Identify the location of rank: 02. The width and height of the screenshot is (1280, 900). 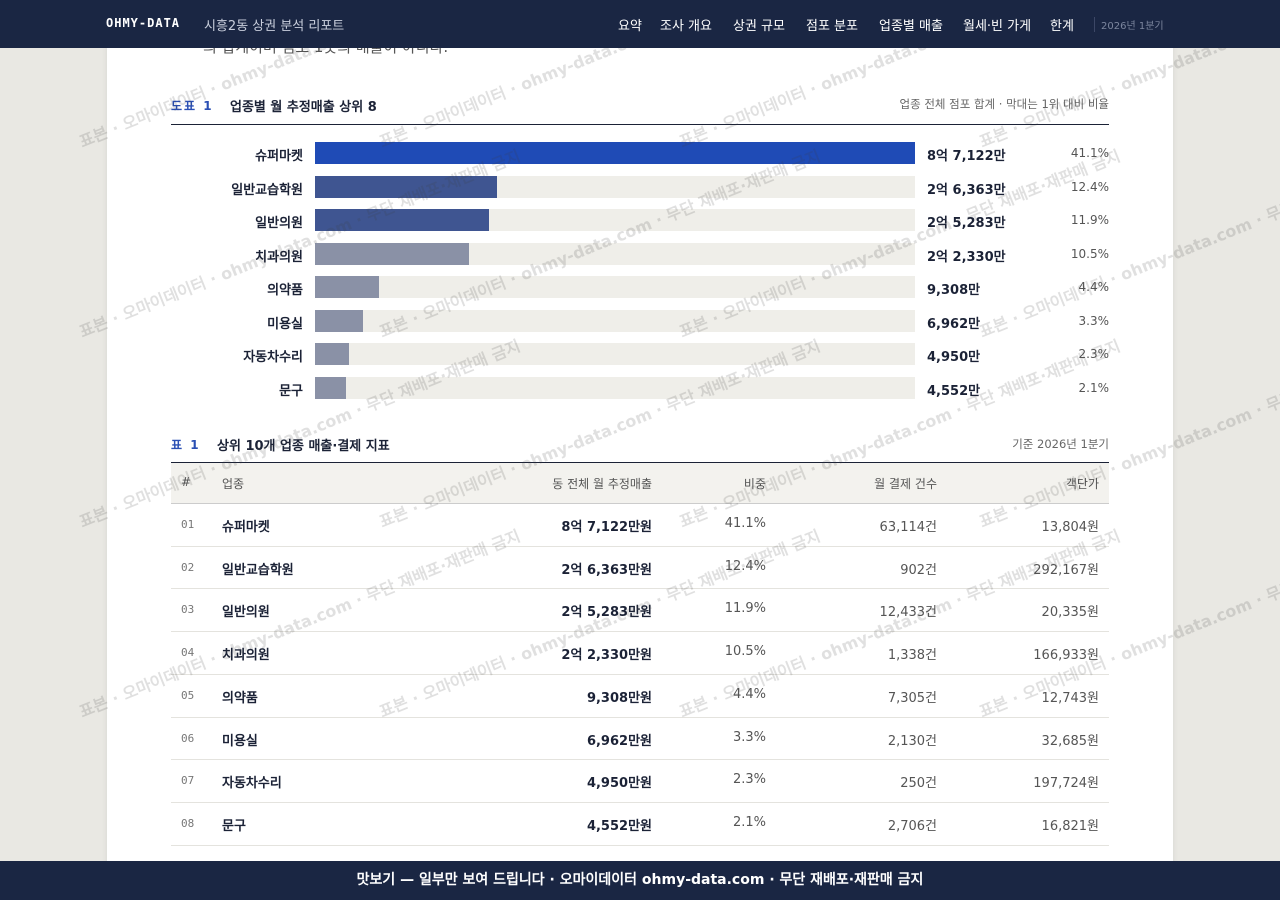
(188, 567).